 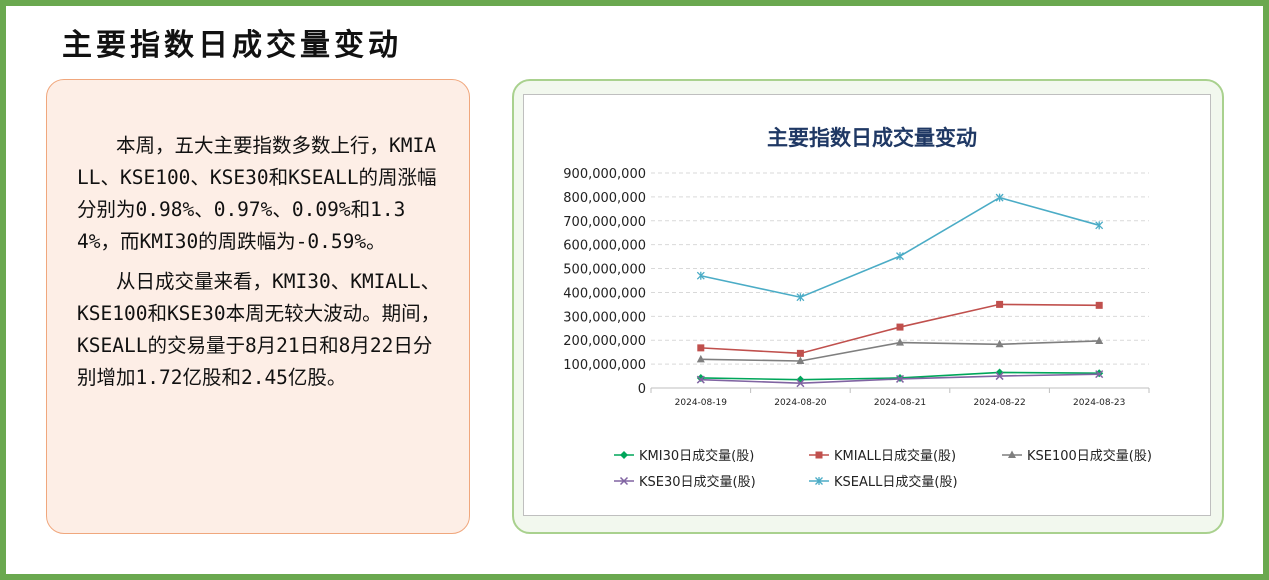 I want to click on legend-label: KSE100日成交量(股), so click(x=1089, y=456).